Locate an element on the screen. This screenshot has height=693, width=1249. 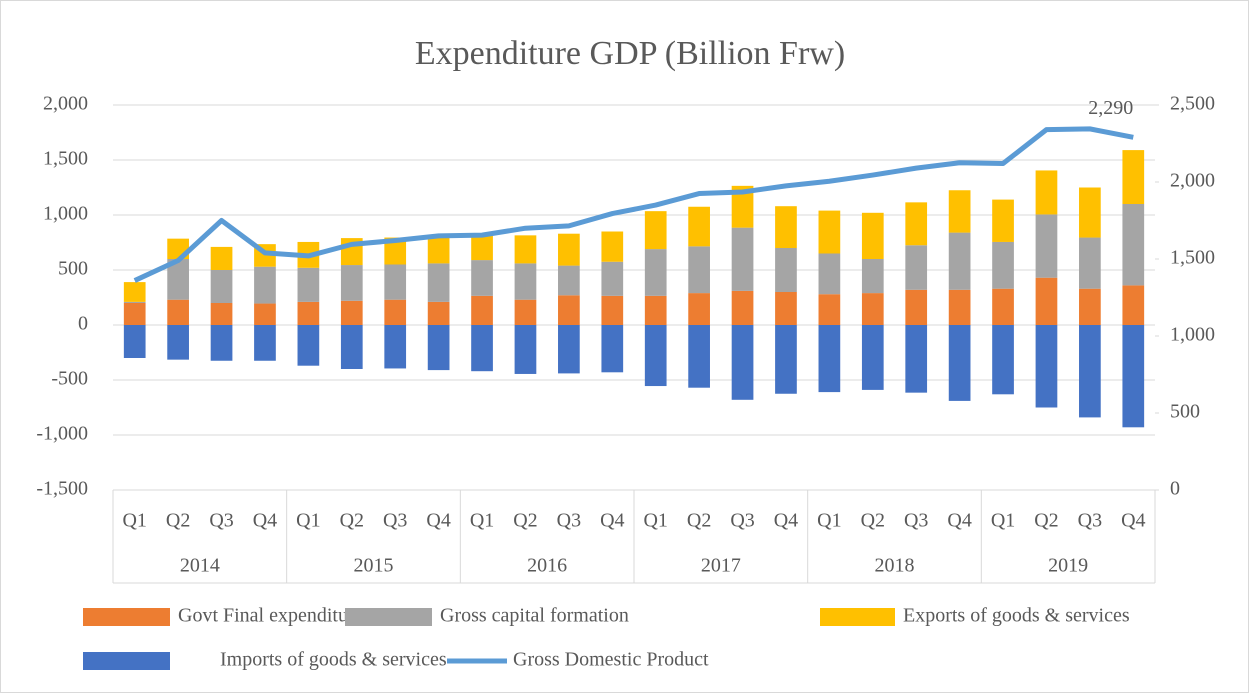
legend-label: Exports of goods & services is located at coordinates (1016, 616).